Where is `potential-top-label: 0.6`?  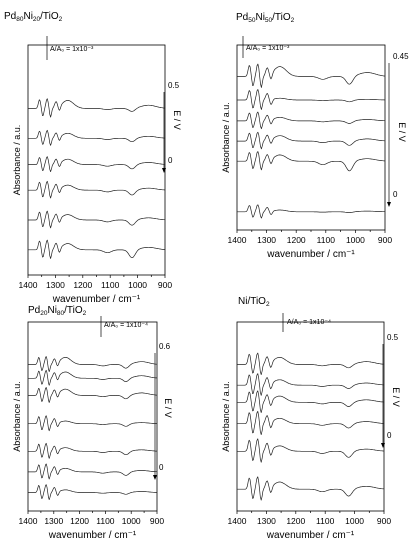 potential-top-label: 0.6 is located at coordinates (165, 346).